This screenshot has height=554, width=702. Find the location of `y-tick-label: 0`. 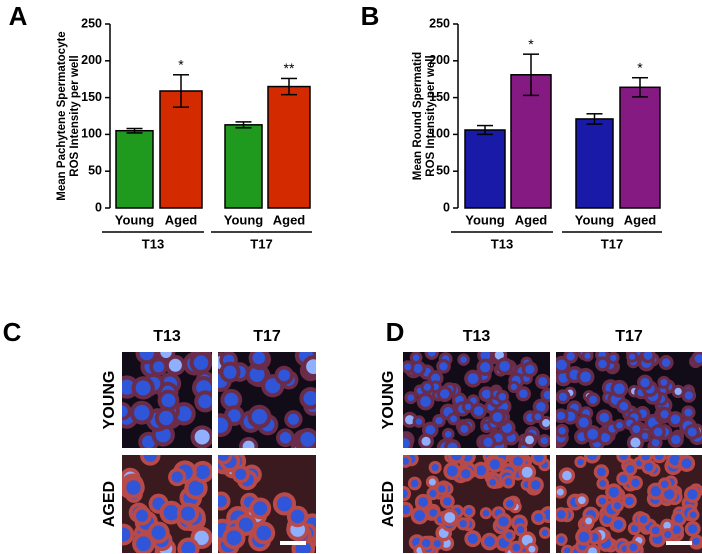

y-tick-label: 0 is located at coordinates (98, 207).